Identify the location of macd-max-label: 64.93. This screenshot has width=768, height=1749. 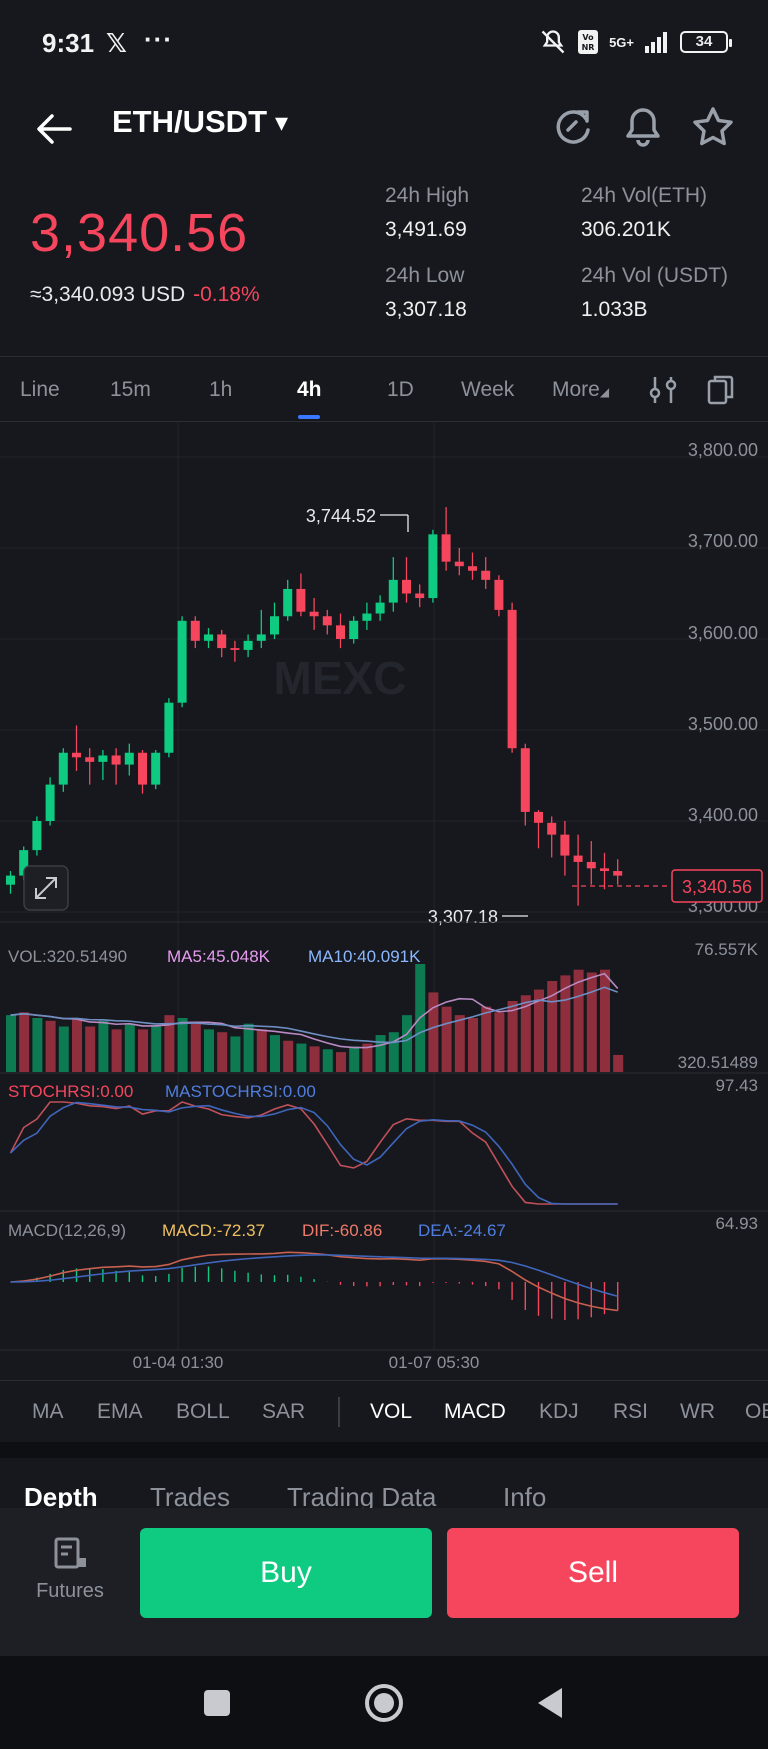
(736, 1223).